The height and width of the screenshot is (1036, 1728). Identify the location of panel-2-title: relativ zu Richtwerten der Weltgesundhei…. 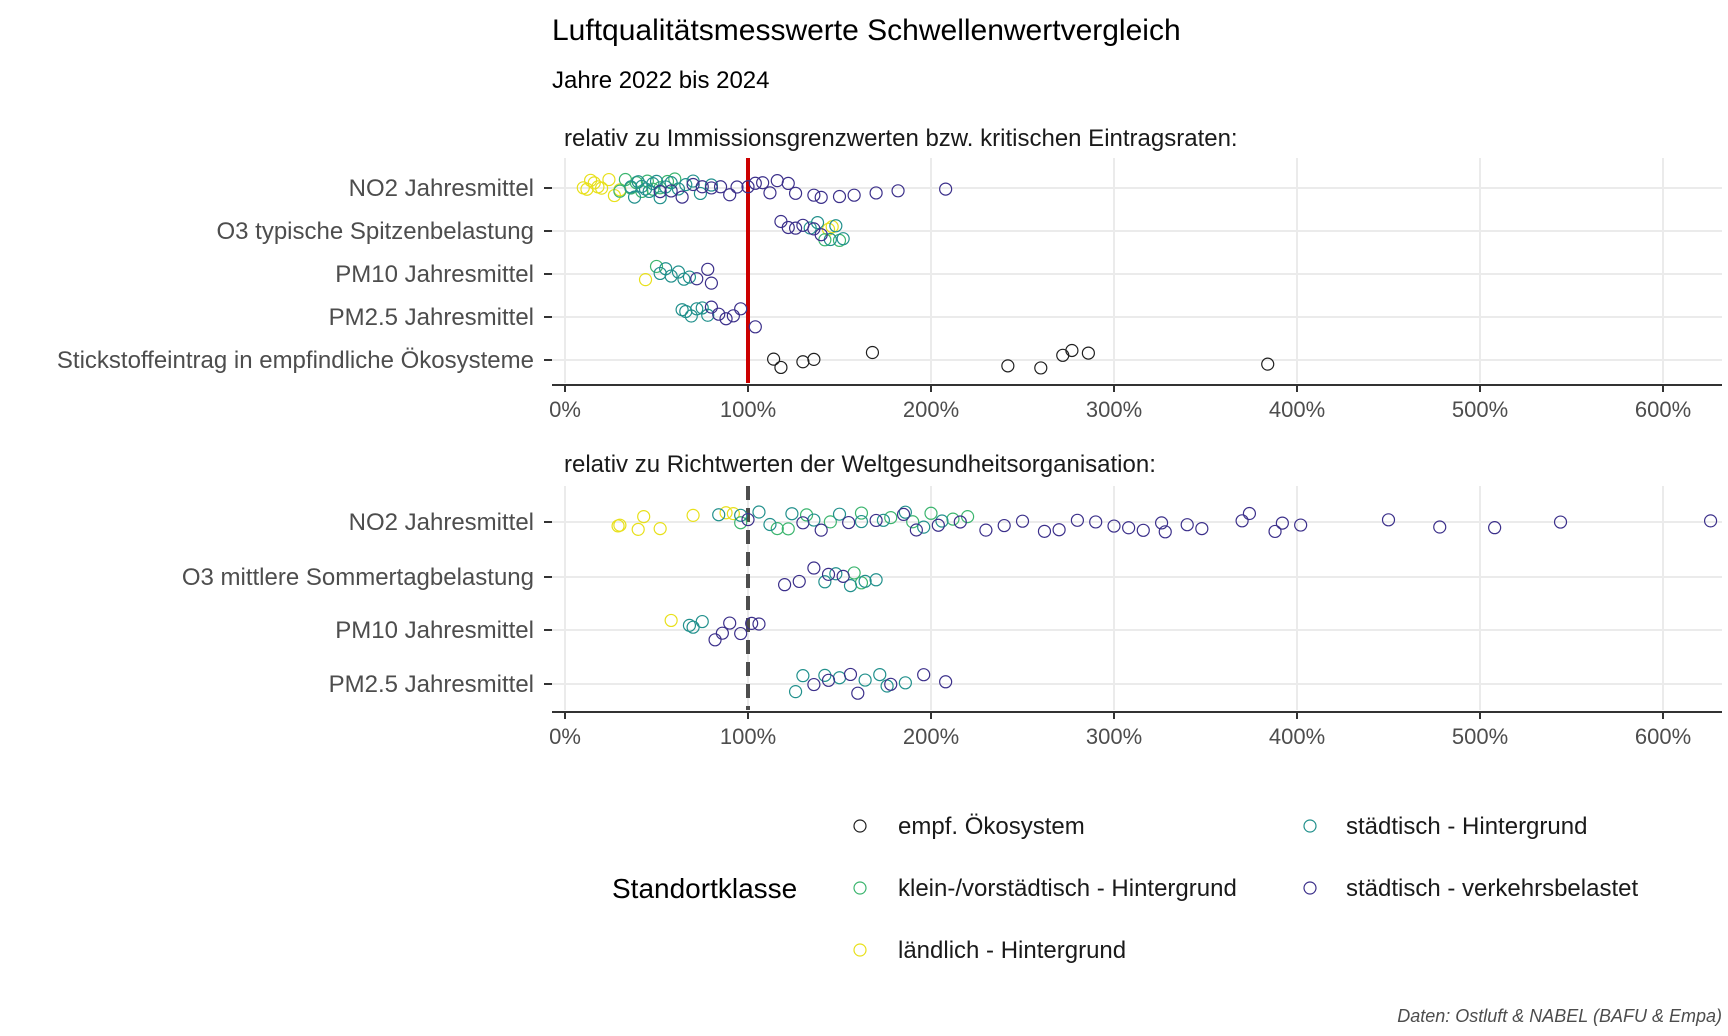
(860, 464).